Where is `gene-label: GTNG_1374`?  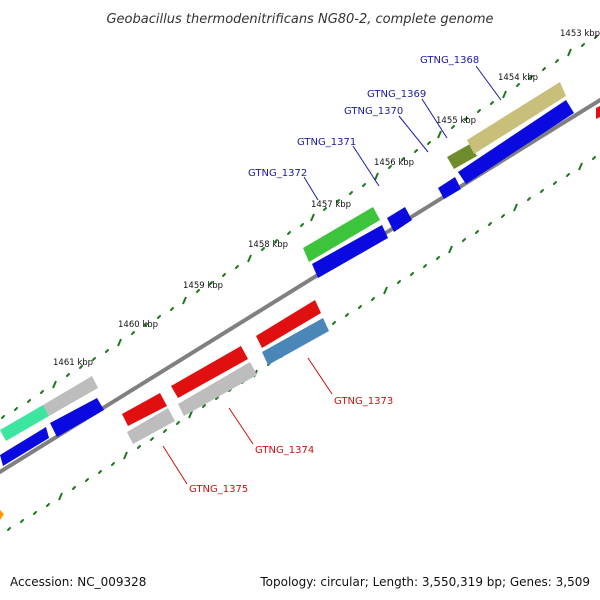 gene-label: GTNG_1374 is located at coordinates (284, 450).